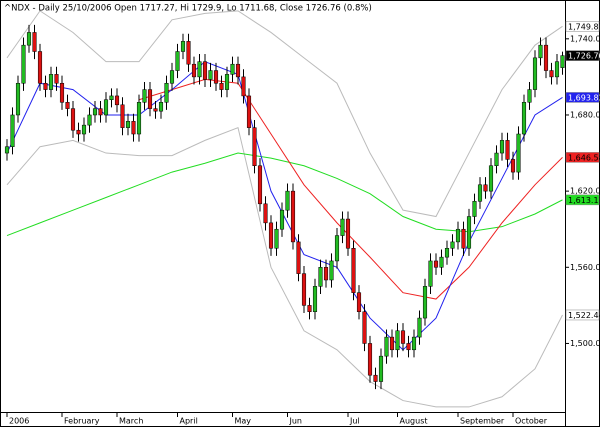 This screenshot has width=600, height=427. I want to click on x-tick-label: May, so click(243, 421).